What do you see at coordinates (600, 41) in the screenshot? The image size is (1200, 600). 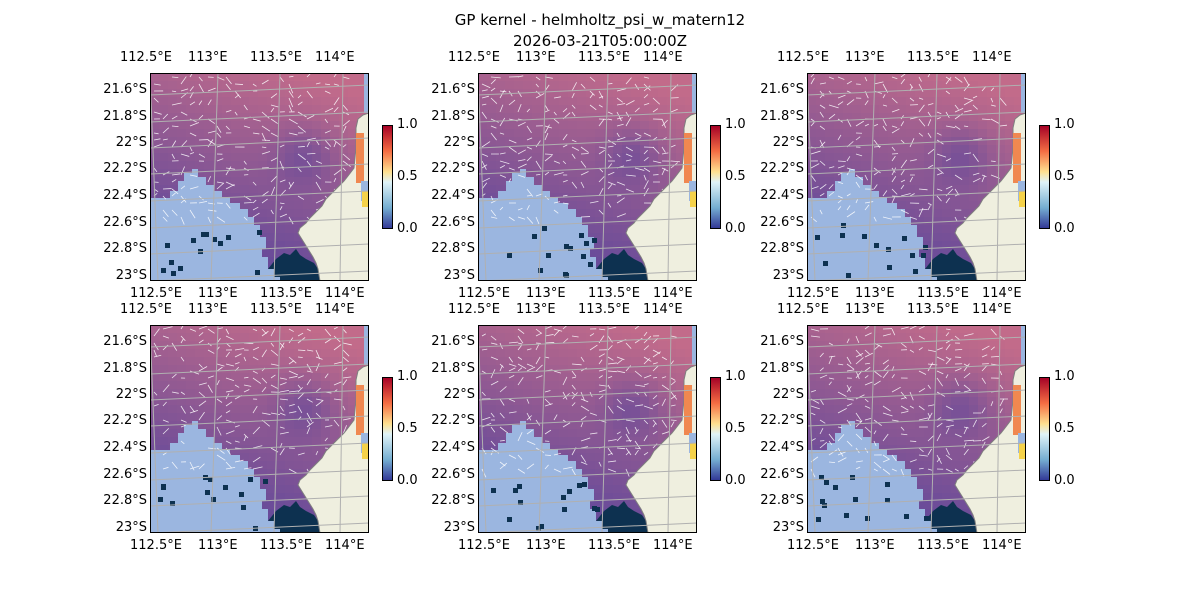 I see `figure-subtitle: 2026-03-21T05:00:00Z` at bounding box center [600, 41].